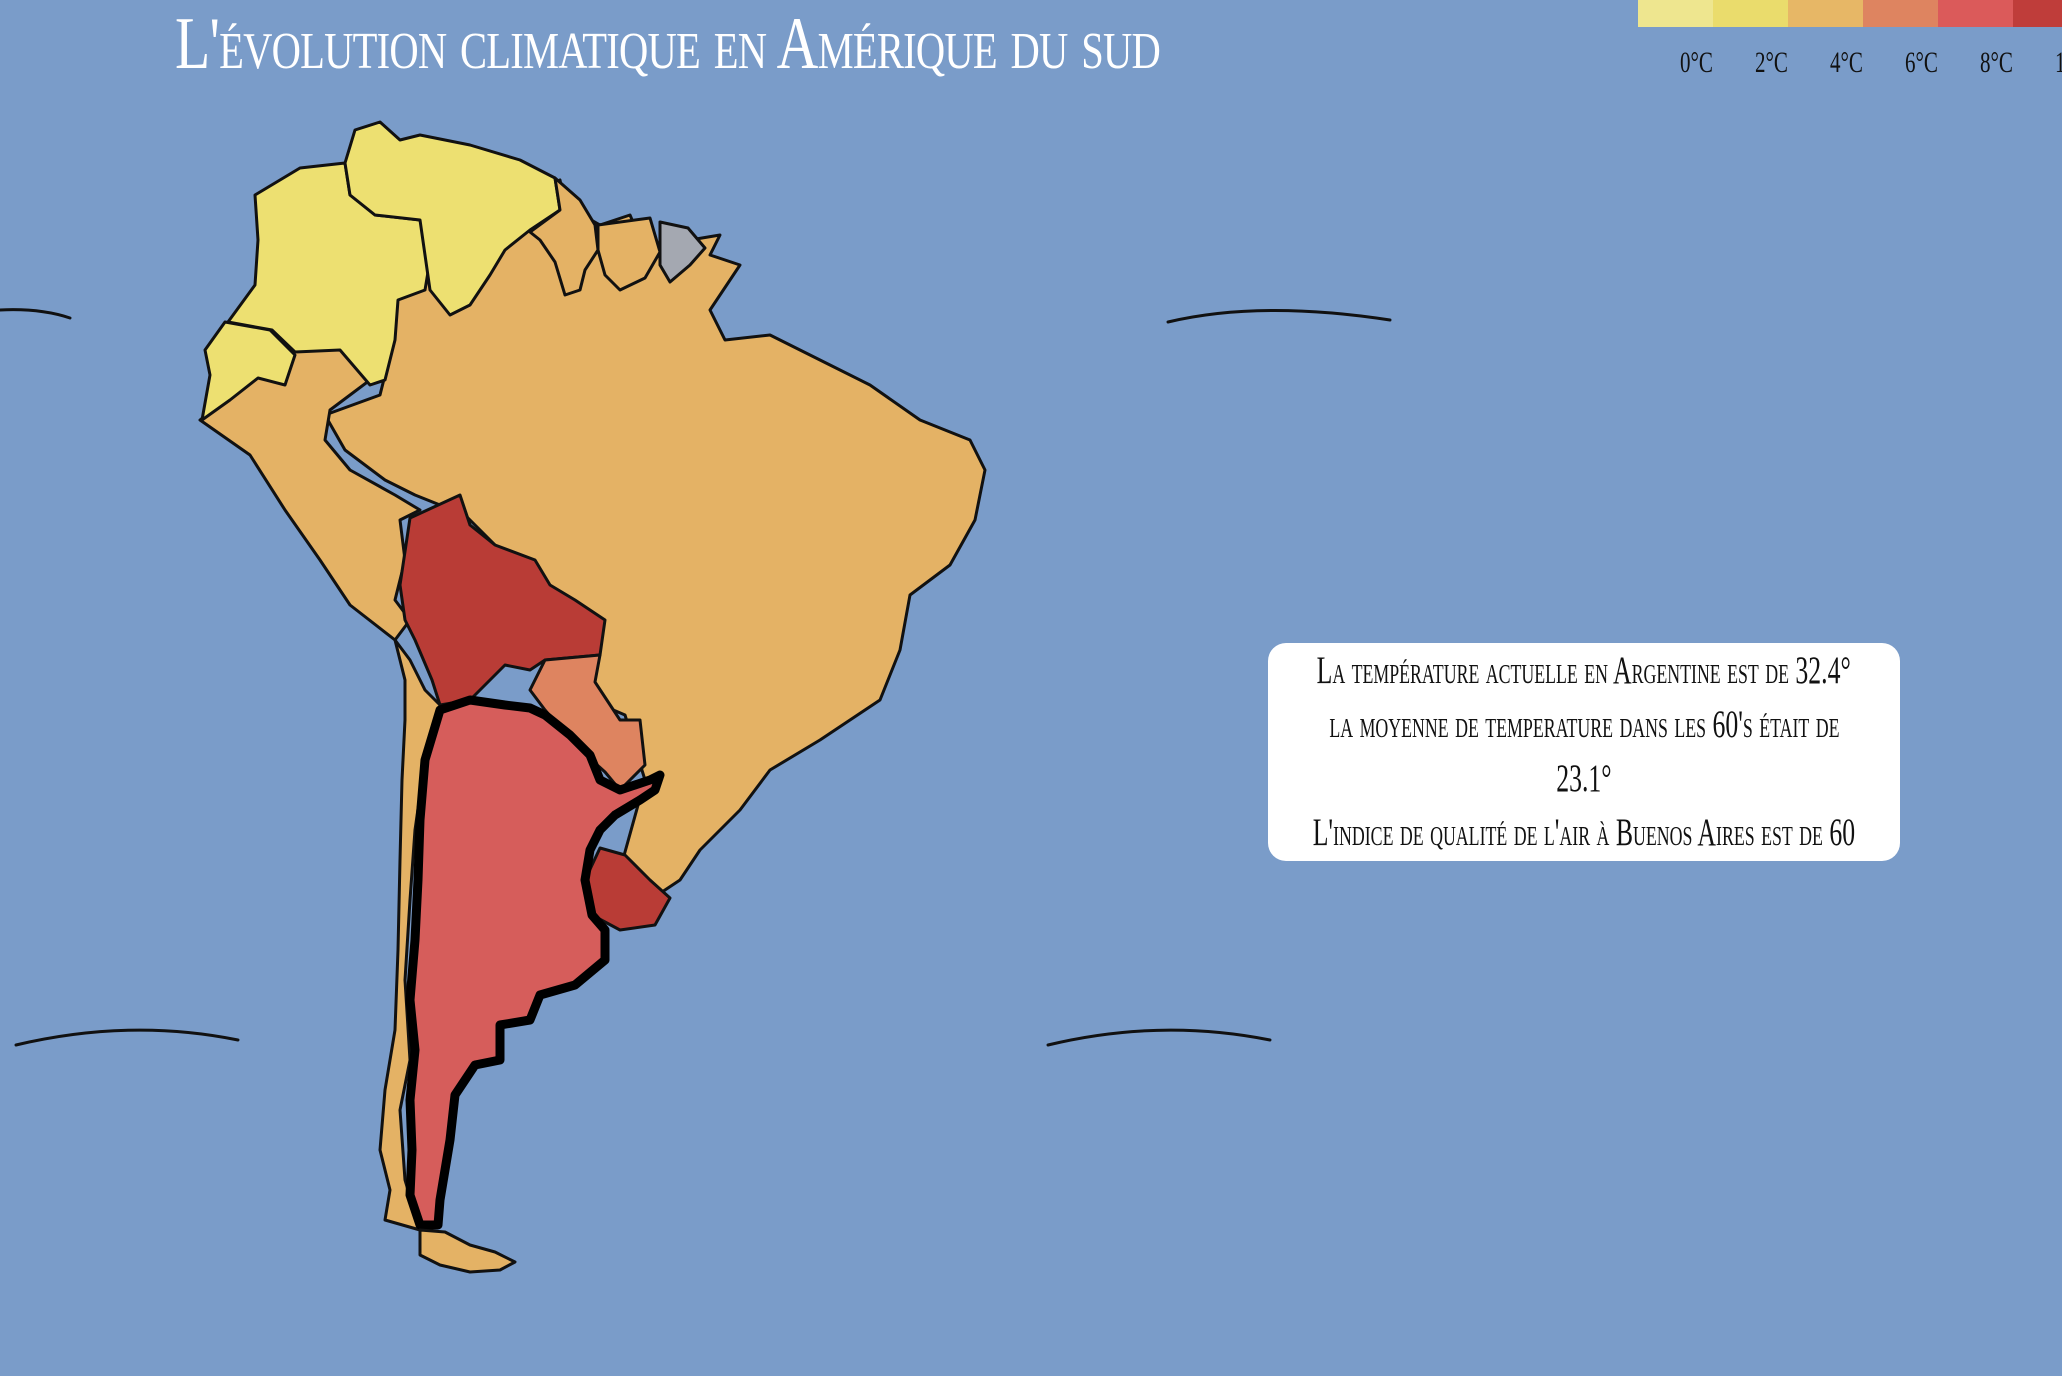 Image resolution: width=2062 pixels, height=1376 pixels. Describe the element at coordinates (1771, 62) in the screenshot. I see `legend-tick-label: 2°C` at that location.